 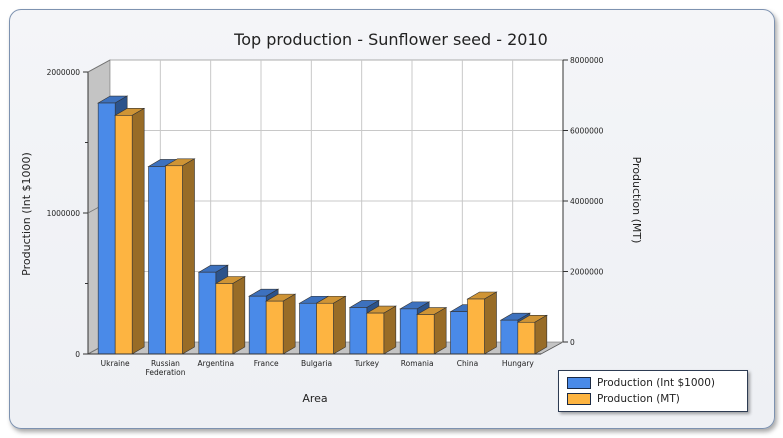 What do you see at coordinates (638, 399) in the screenshot?
I see `legend-label-series-2: Production (MT)` at bounding box center [638, 399].